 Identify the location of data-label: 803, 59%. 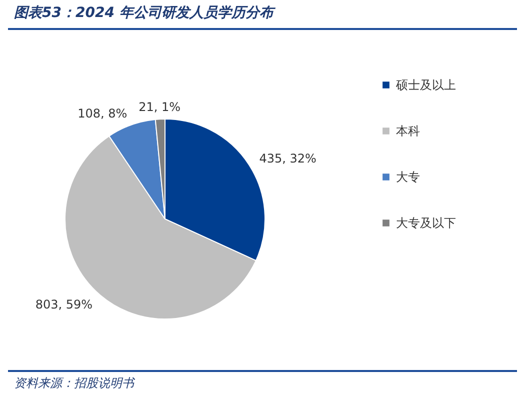
(64, 304).